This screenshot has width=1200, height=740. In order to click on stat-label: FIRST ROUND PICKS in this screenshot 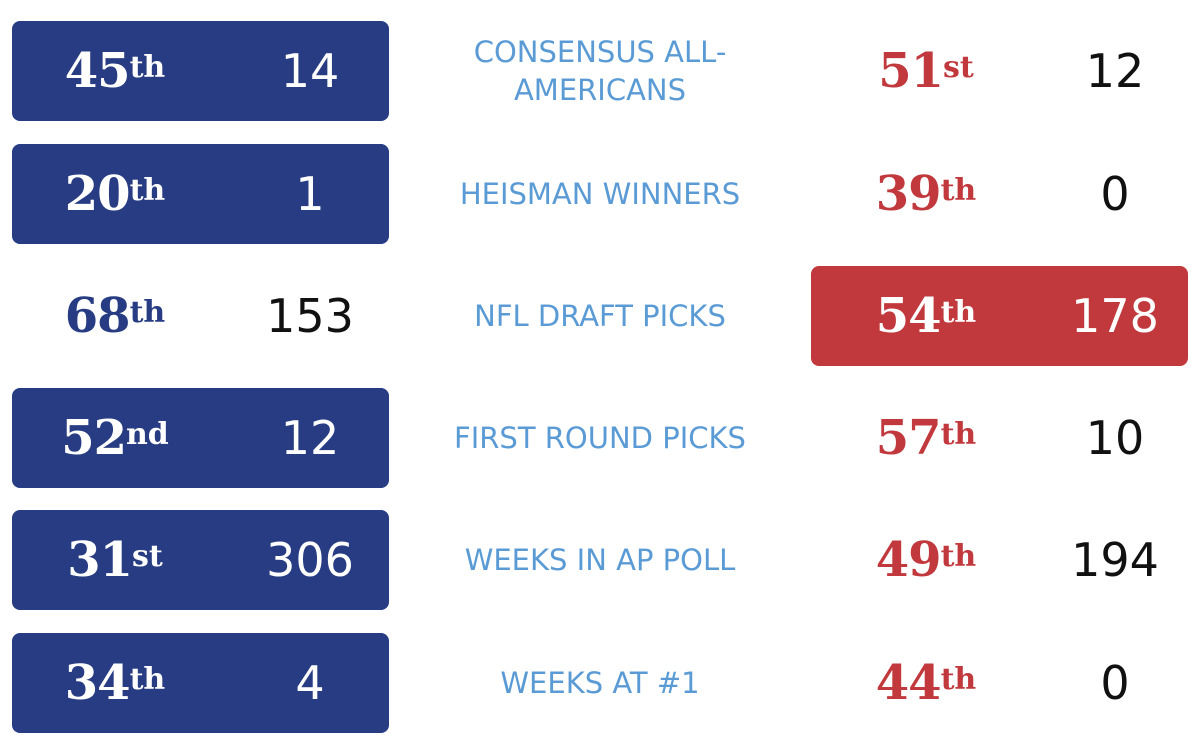, I will do `click(600, 438)`.